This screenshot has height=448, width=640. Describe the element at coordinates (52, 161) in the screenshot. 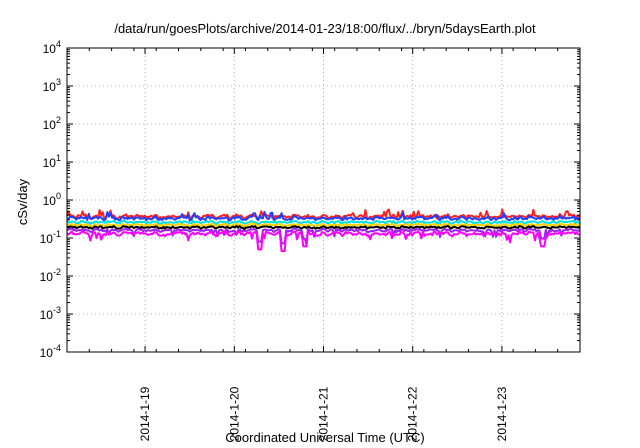

I see `y-tick-label: 10¹` at that location.